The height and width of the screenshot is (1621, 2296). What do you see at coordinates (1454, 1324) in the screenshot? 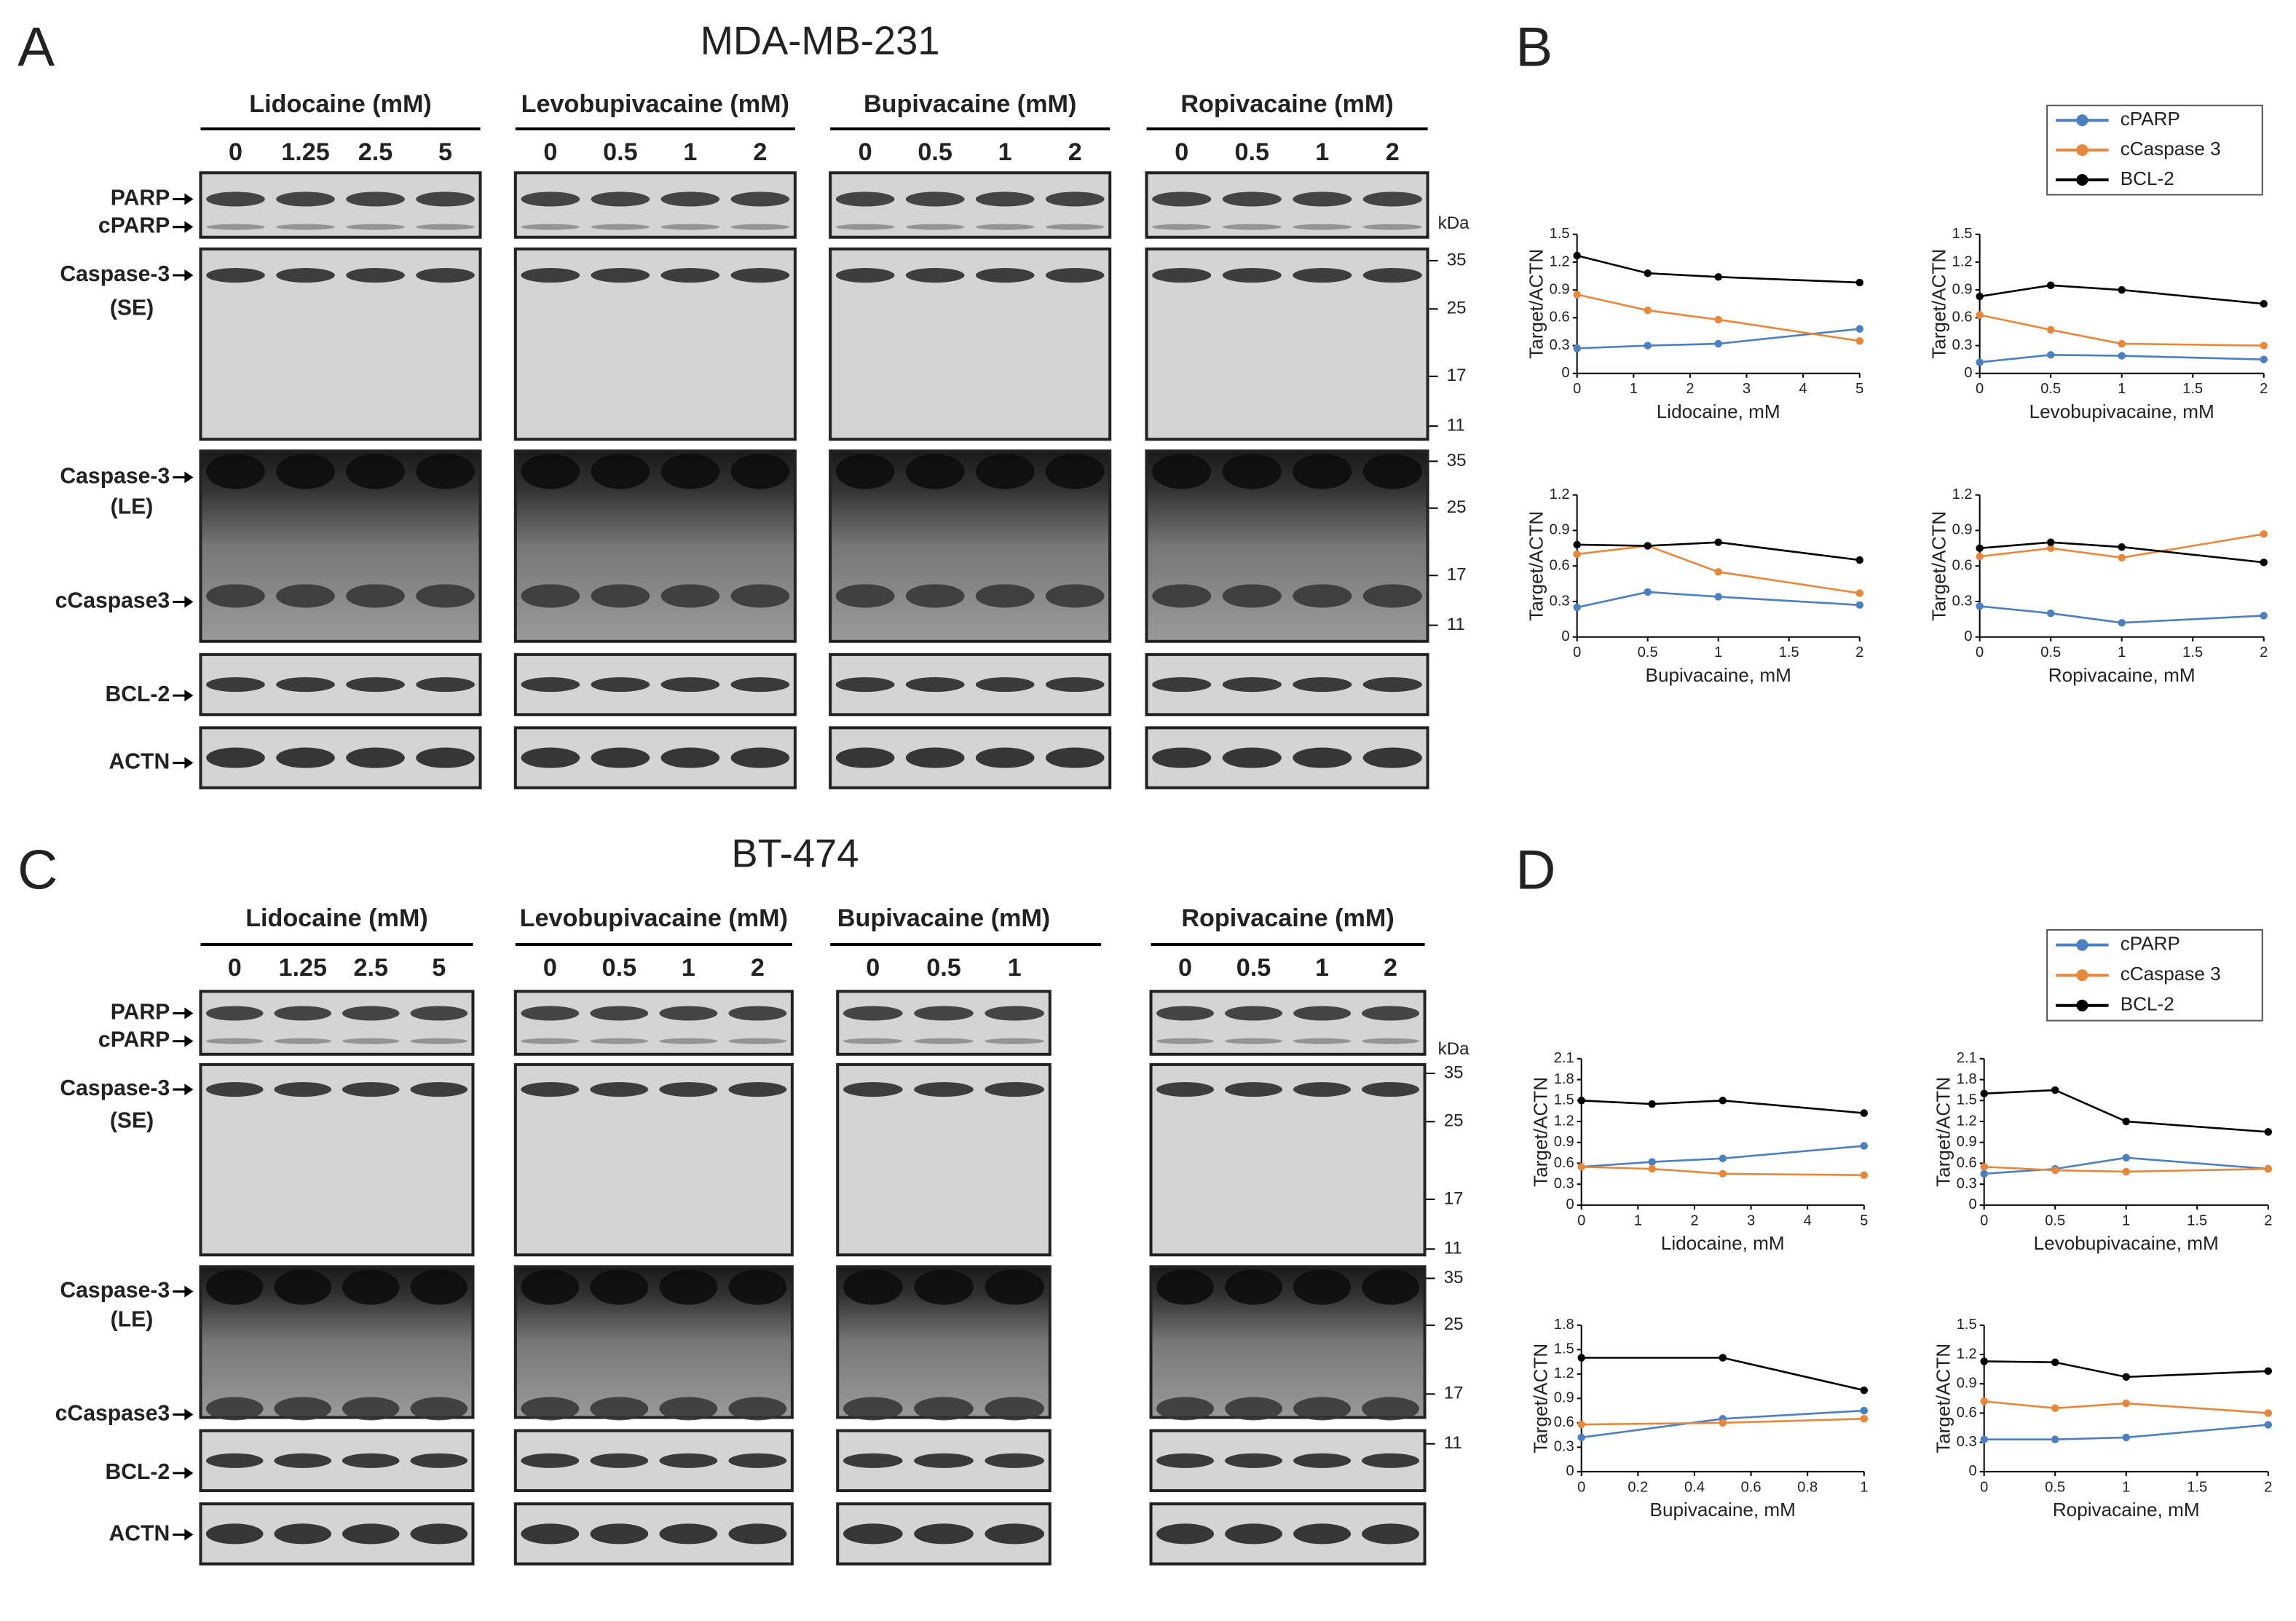
I see `marker-label: 25` at bounding box center [1454, 1324].